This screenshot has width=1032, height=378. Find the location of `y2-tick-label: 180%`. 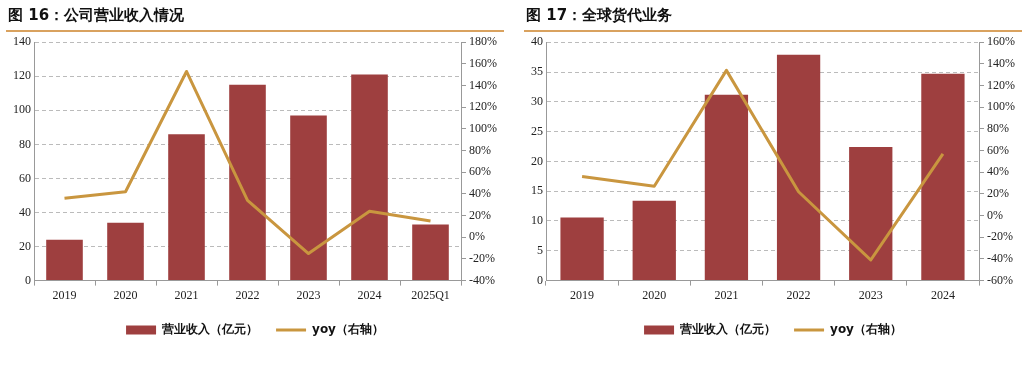

y2-tick-label: 180% is located at coordinates (483, 41).